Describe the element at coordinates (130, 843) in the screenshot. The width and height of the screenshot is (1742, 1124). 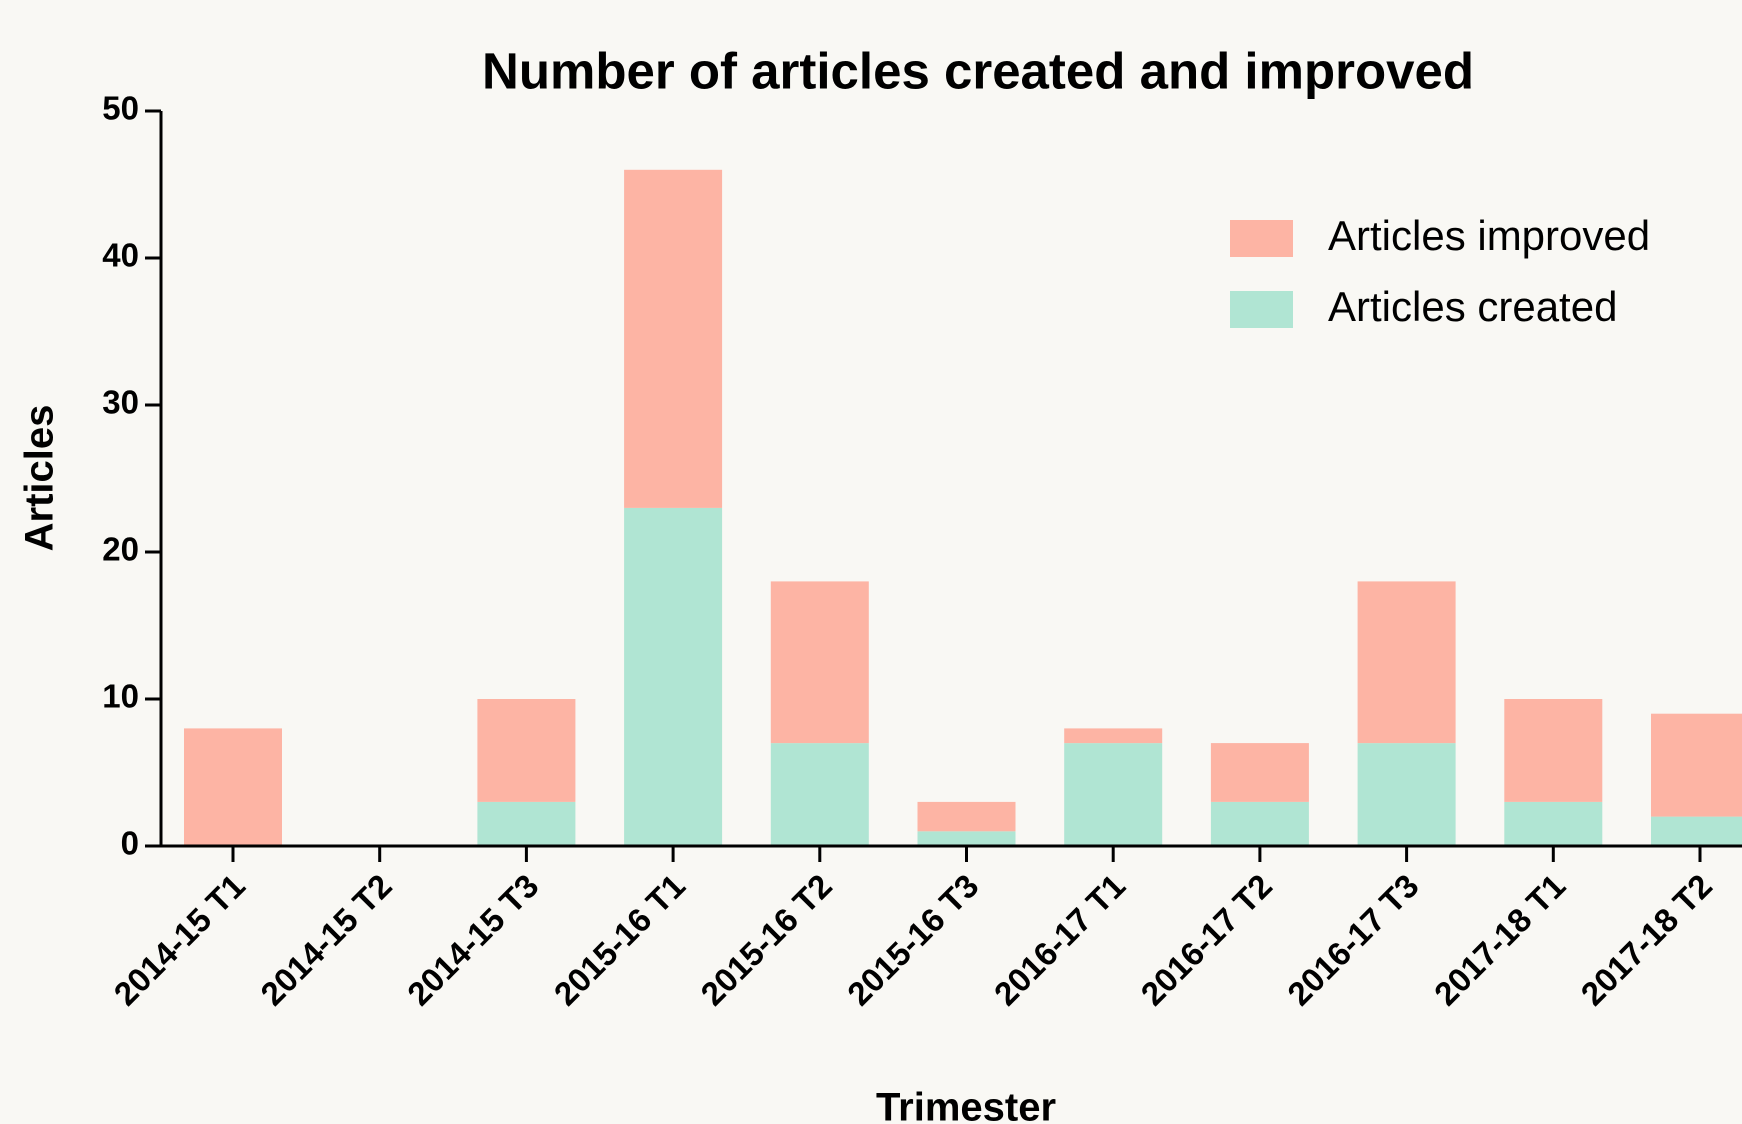
I see `y-tick-label: 0` at that location.